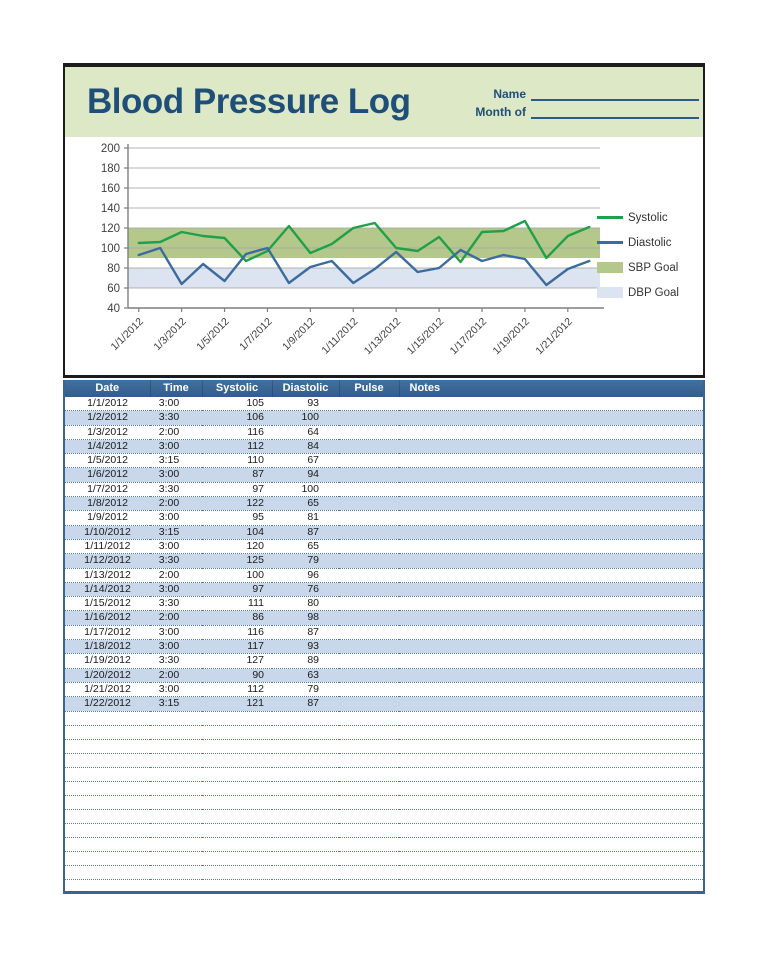  I want to click on cell-date: 1/8/2012, so click(107, 504).